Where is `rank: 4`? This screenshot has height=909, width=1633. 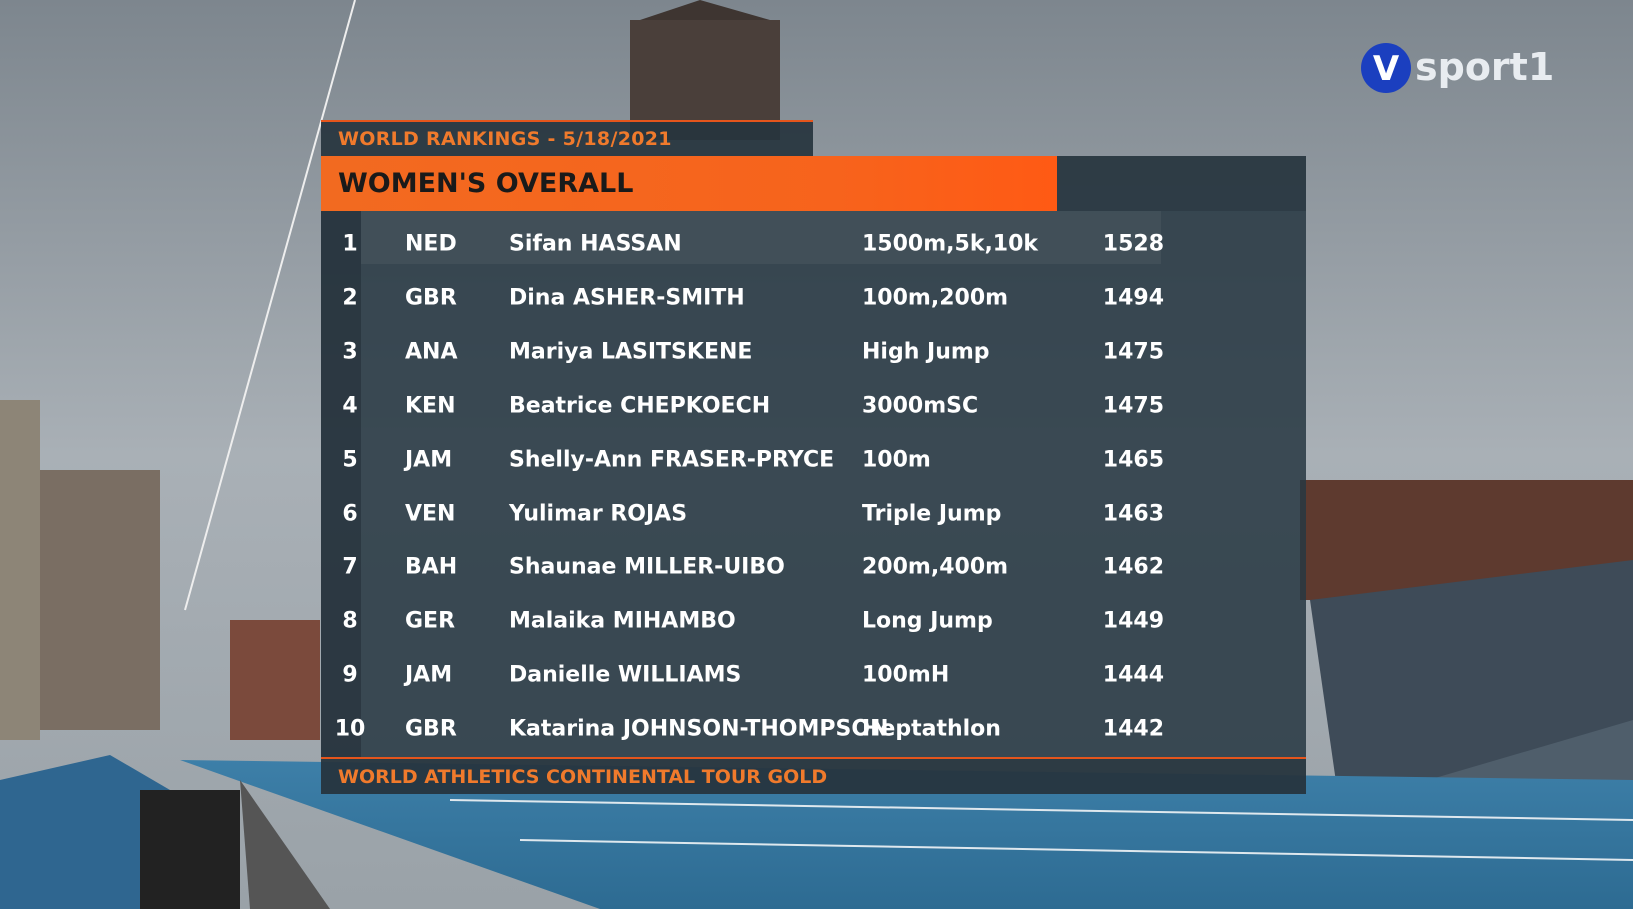 rank: 4 is located at coordinates (350, 406).